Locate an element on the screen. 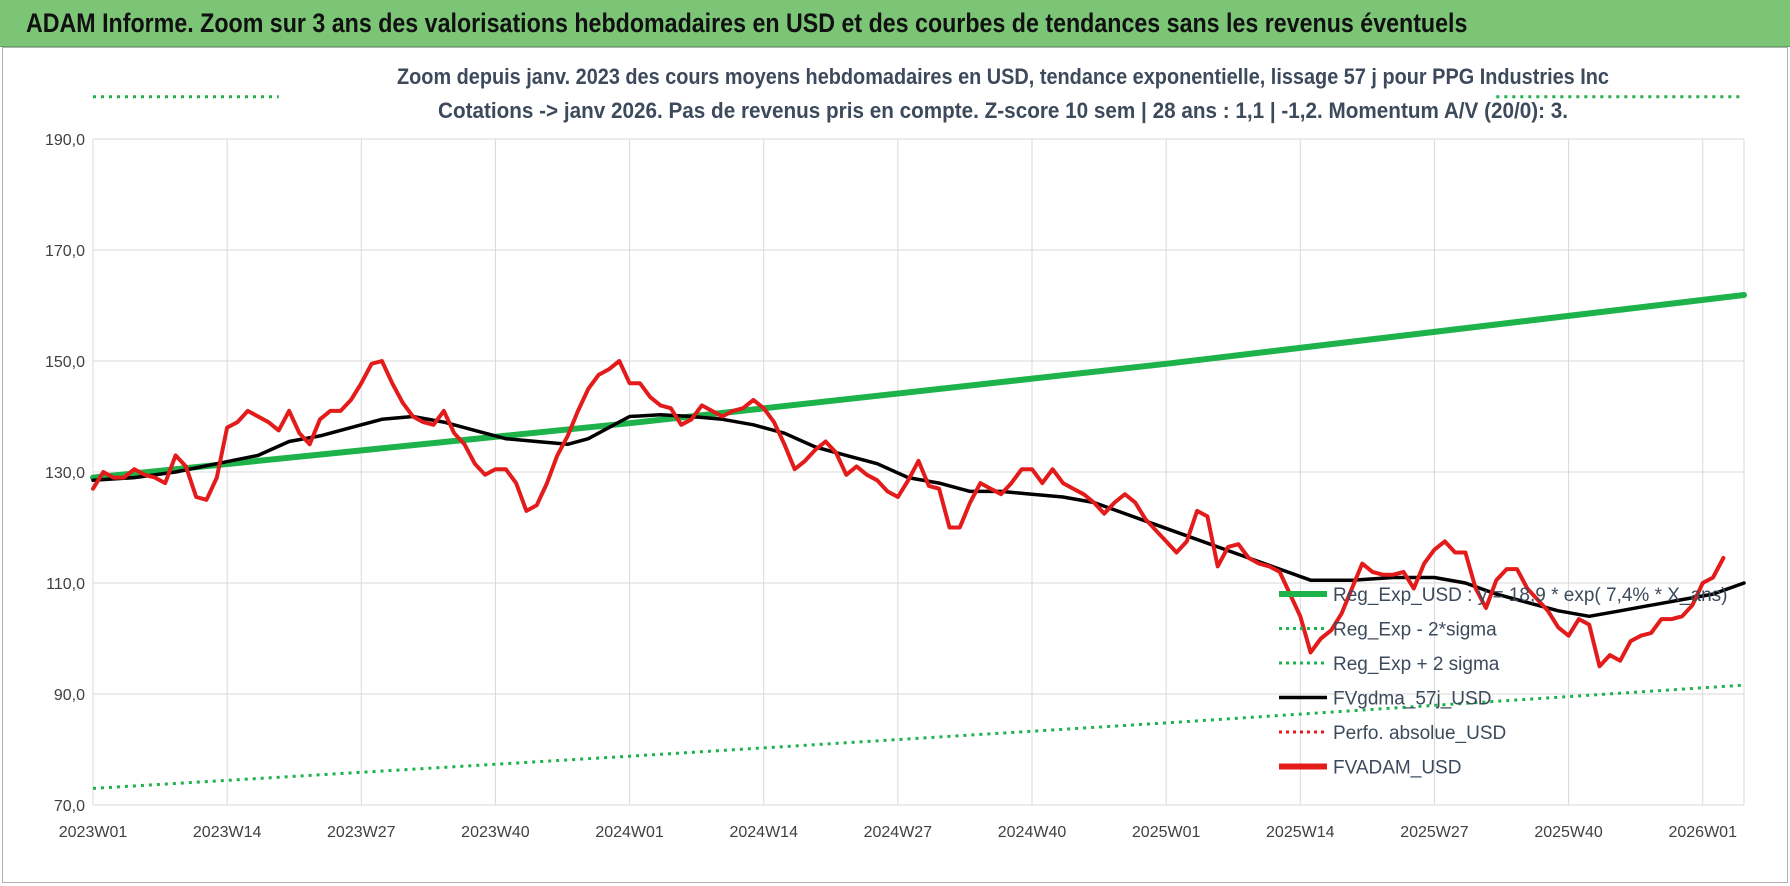  x-tick-label: 2023W01 is located at coordinates (93, 832).